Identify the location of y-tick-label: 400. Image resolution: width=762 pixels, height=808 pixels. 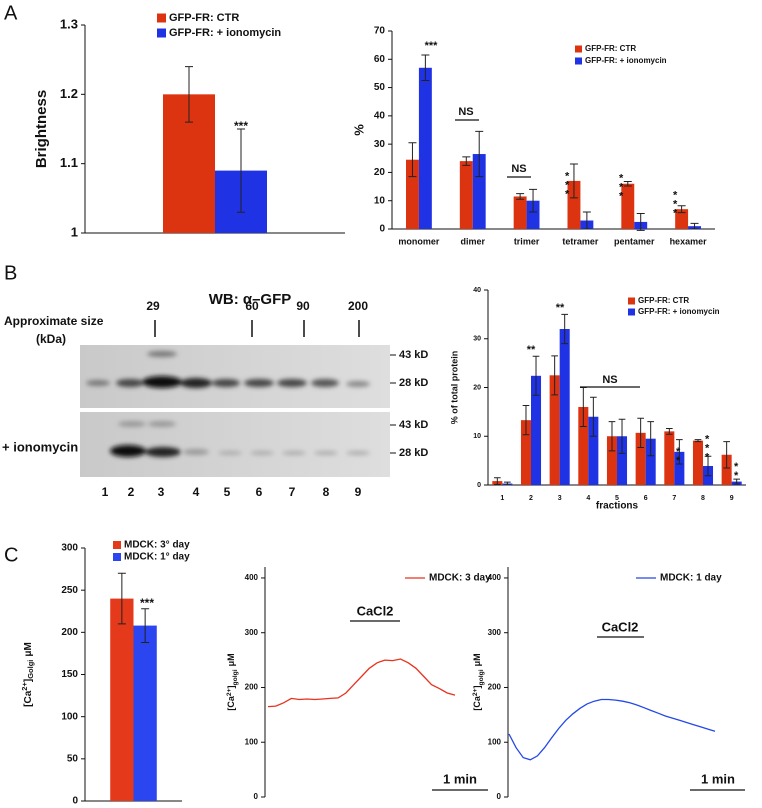
(495, 577).